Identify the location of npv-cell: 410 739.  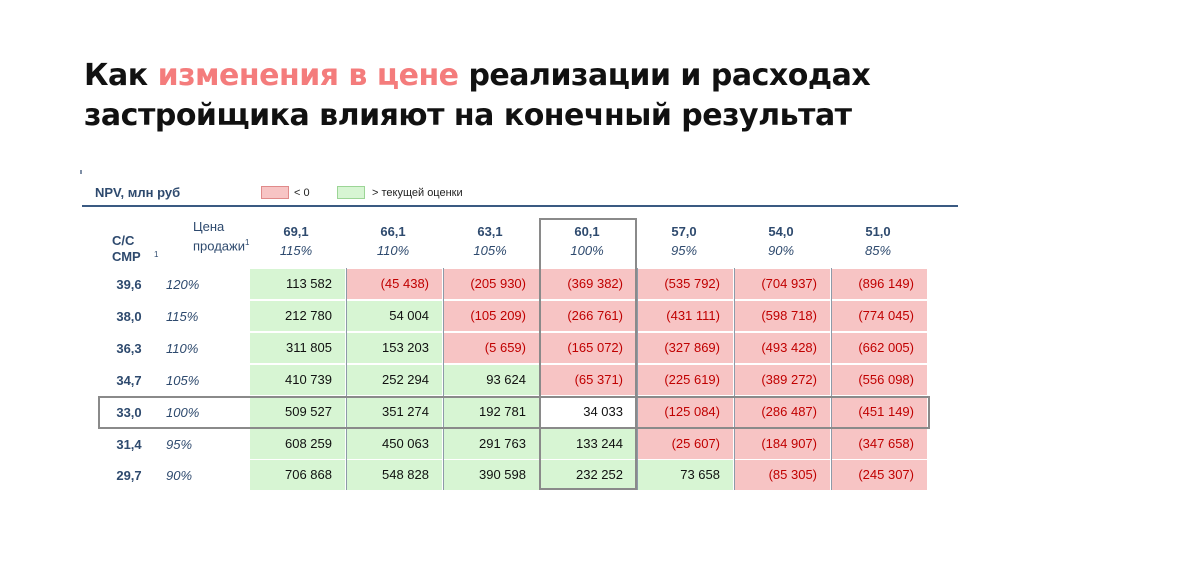
(297, 380).